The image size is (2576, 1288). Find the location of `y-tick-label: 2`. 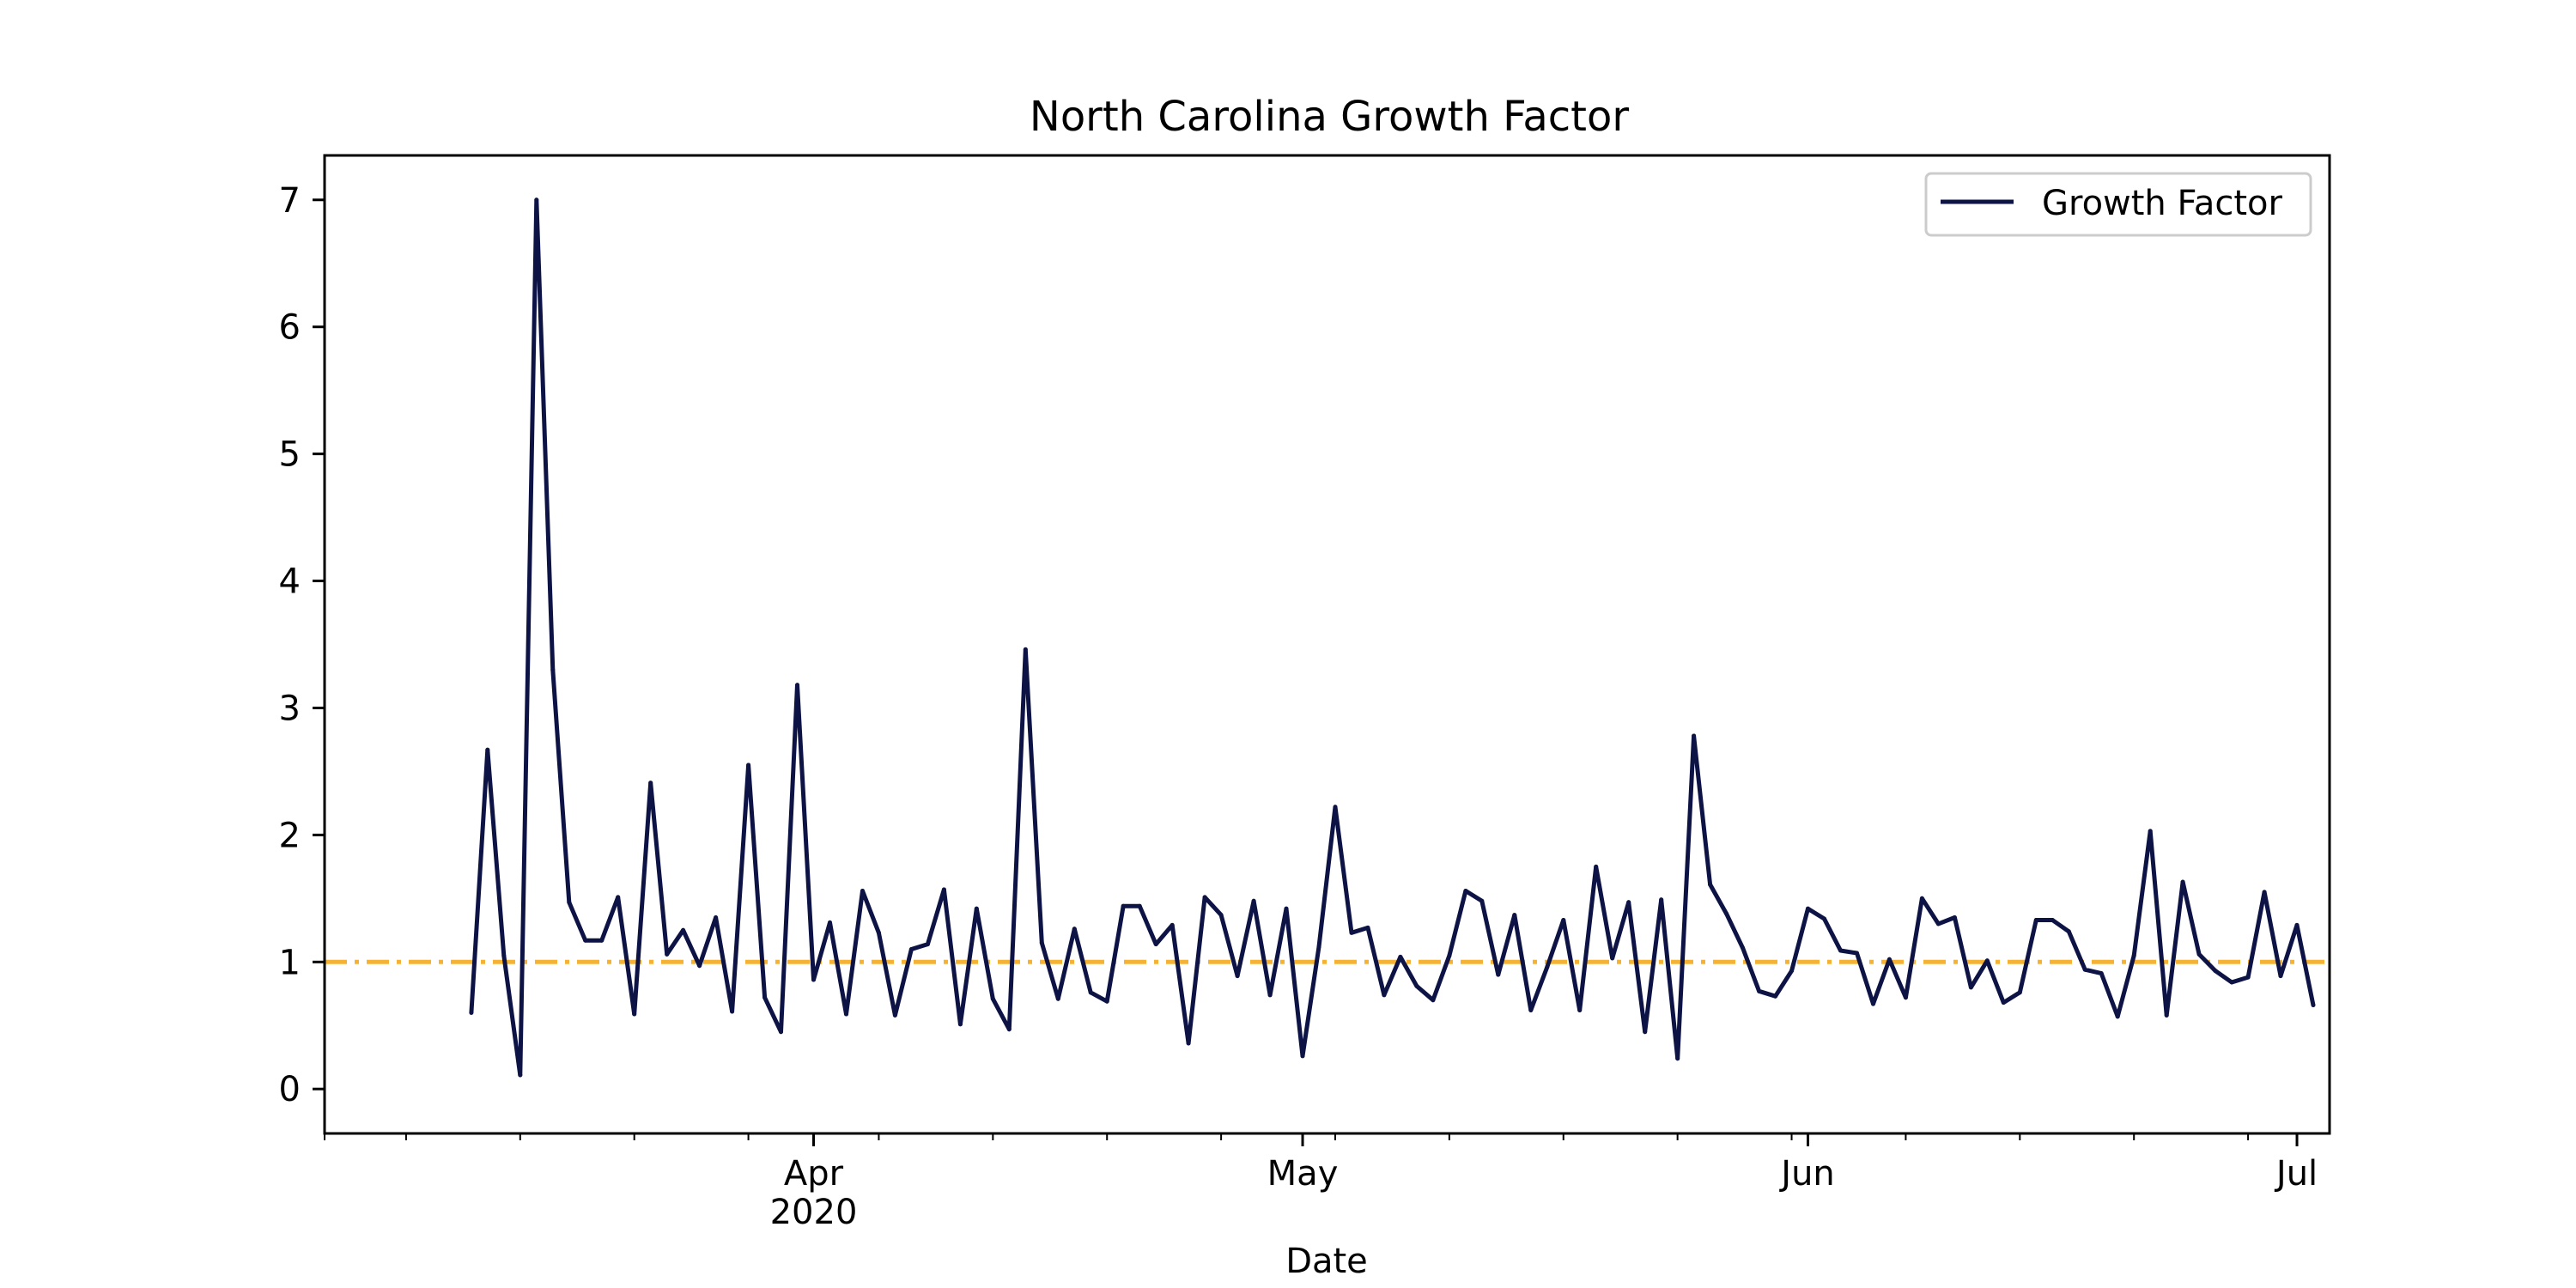

y-tick-label: 2 is located at coordinates (290, 835).